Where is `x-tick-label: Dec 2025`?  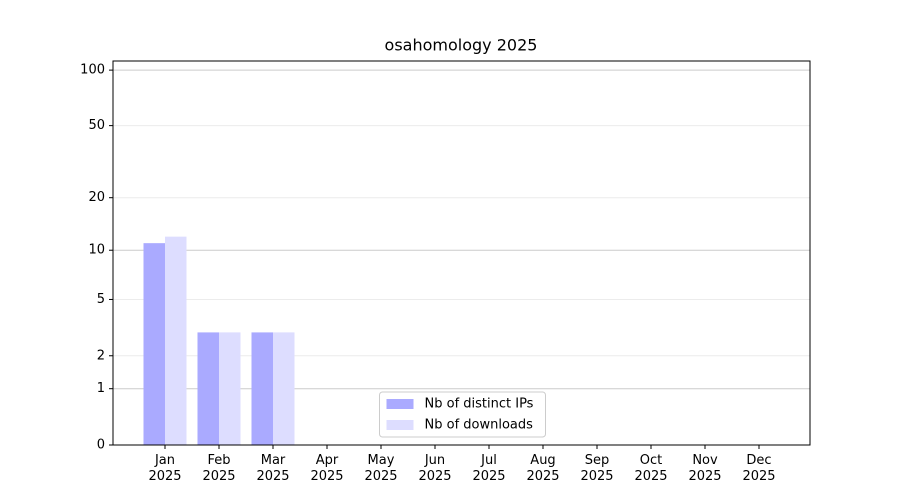
x-tick-label: Dec 2025 is located at coordinates (759, 468).